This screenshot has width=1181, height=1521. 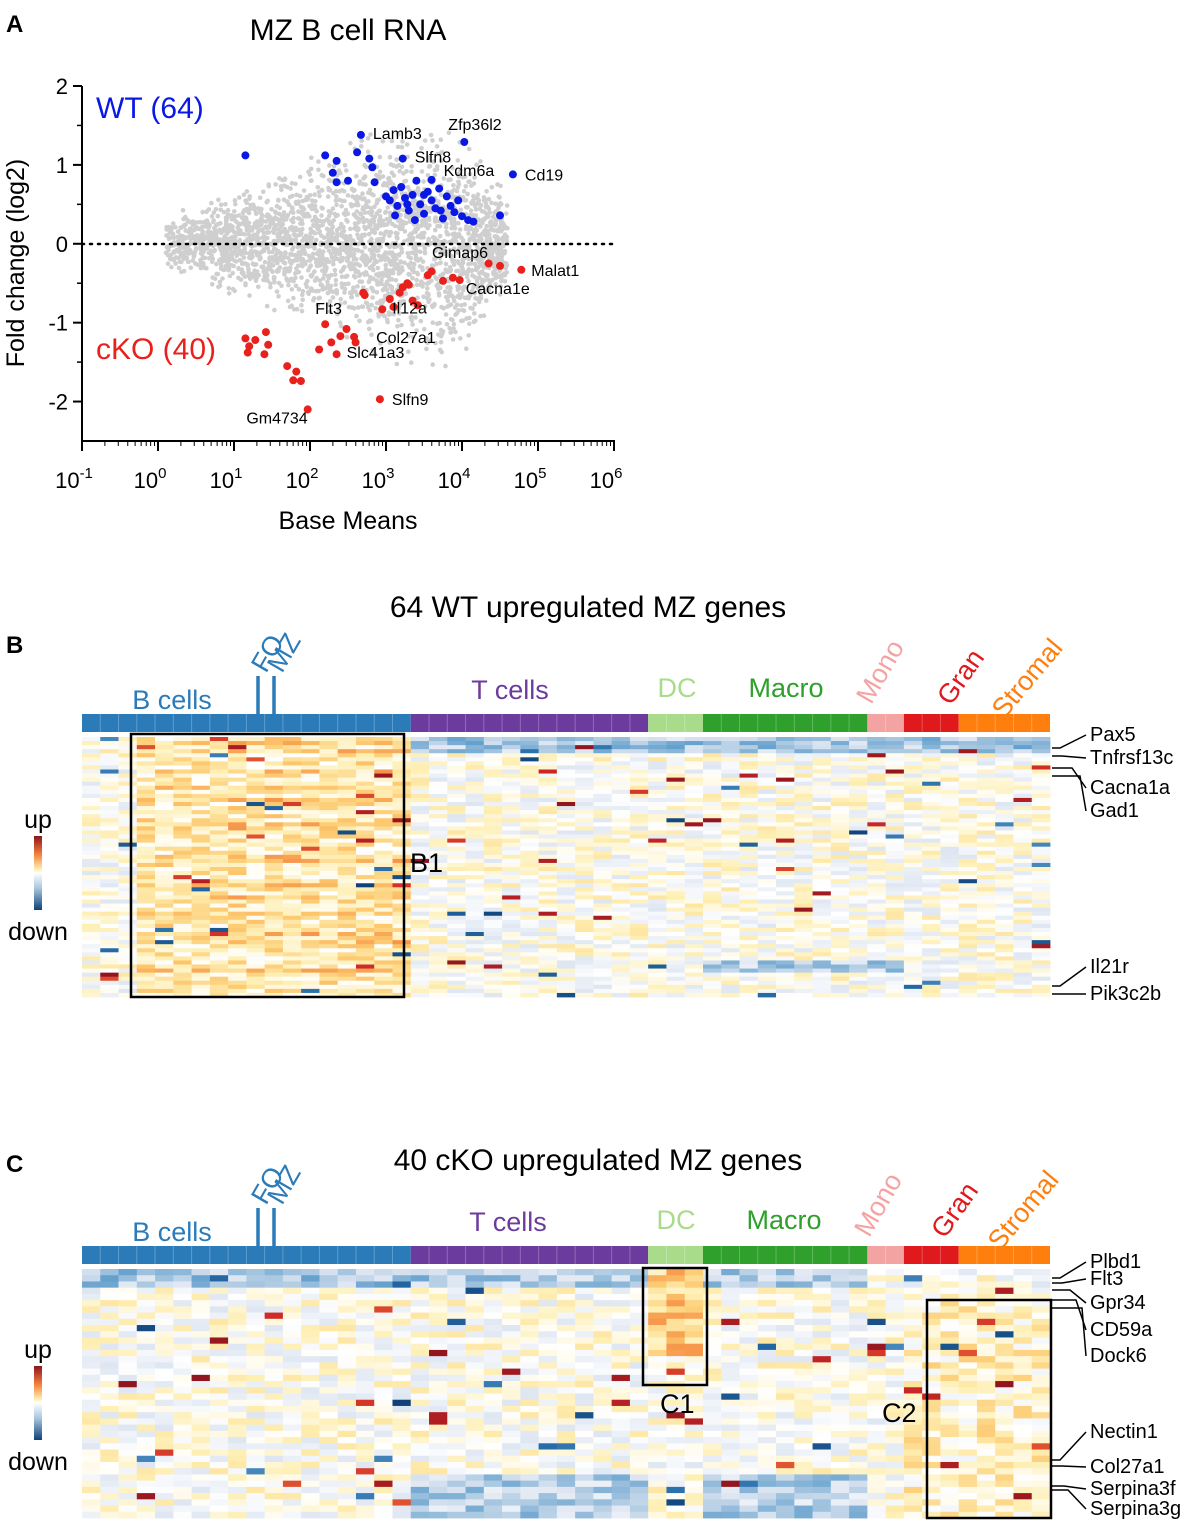 What do you see at coordinates (785, 688) in the screenshot?
I see `cell-group-label-macro: Macro` at bounding box center [785, 688].